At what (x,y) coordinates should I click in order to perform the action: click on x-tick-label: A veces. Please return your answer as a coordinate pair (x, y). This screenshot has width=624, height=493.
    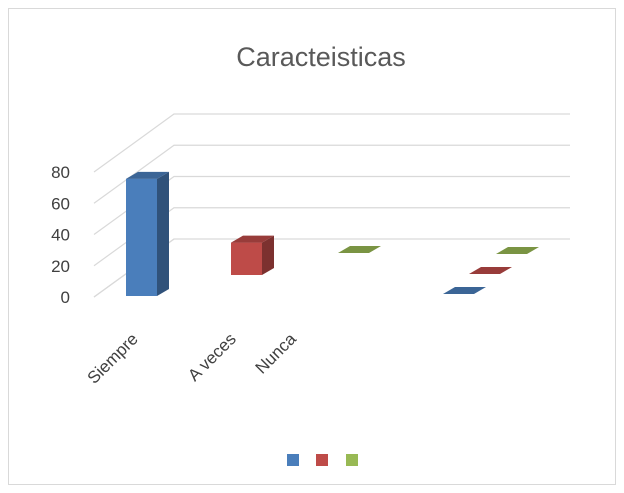
    Looking at the image, I should click on (212, 357).